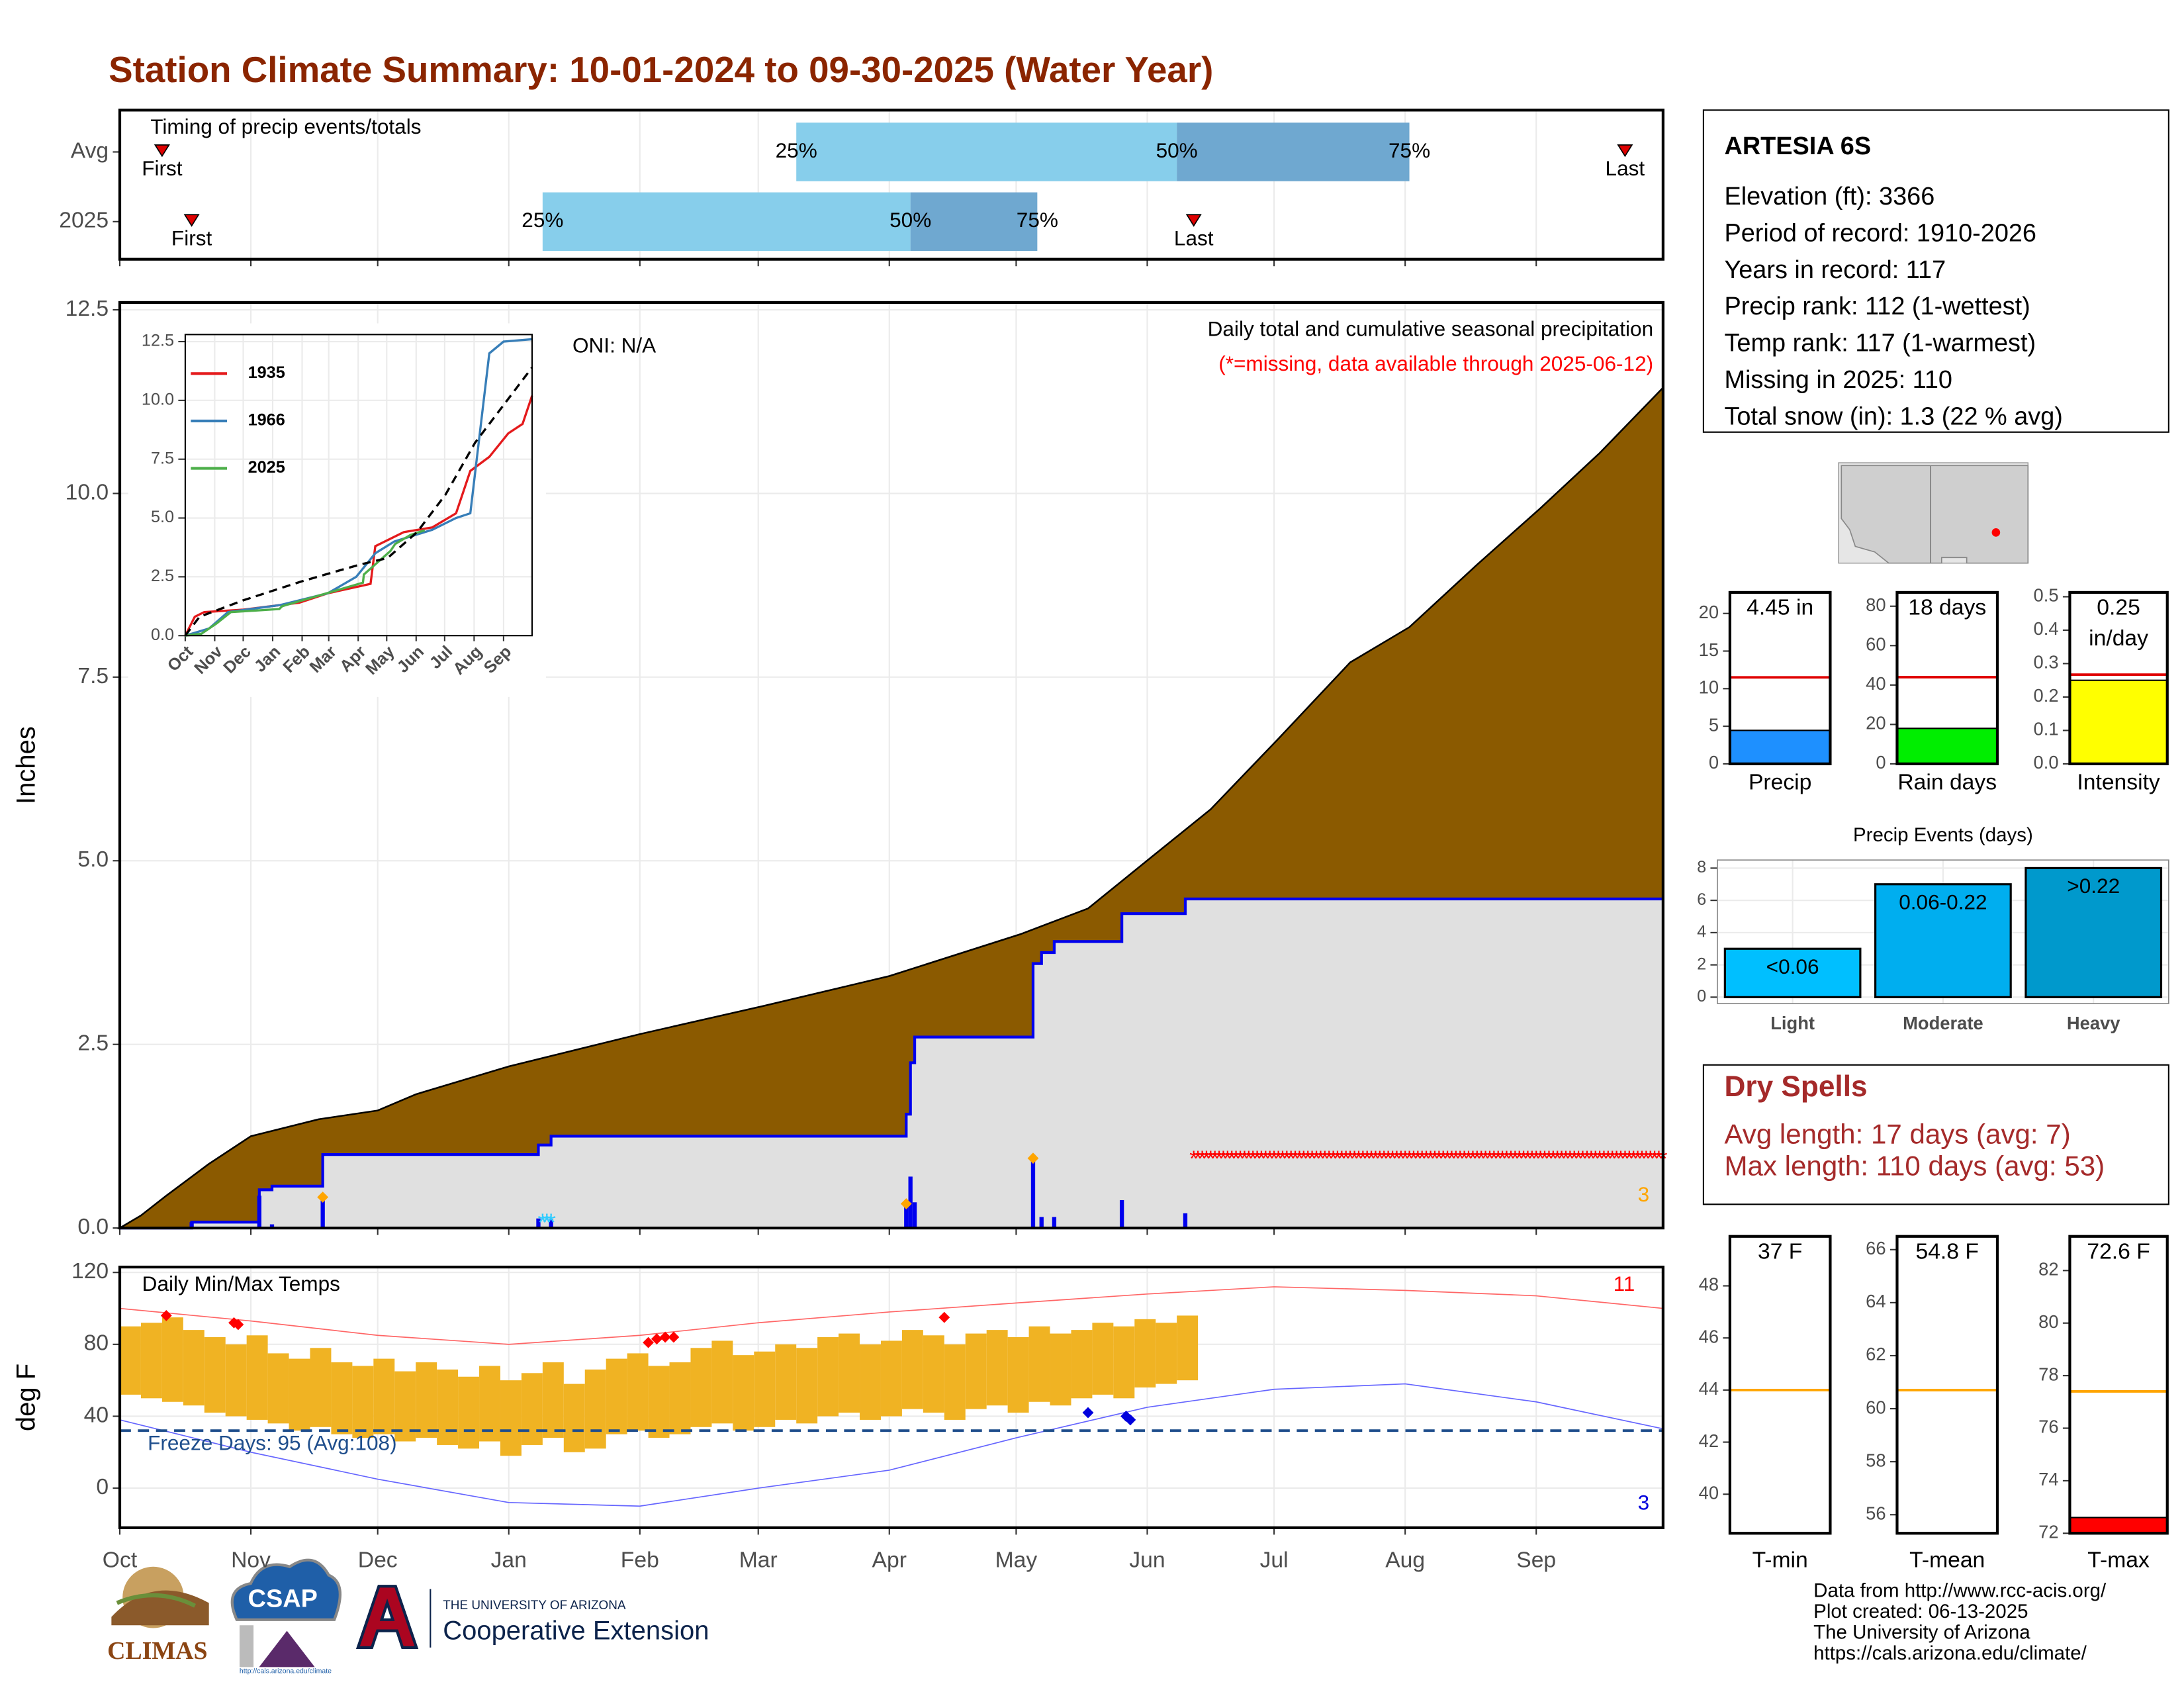  Describe the element at coordinates (1709, 649) in the screenshot. I see `y-tick-label: 15` at that location.